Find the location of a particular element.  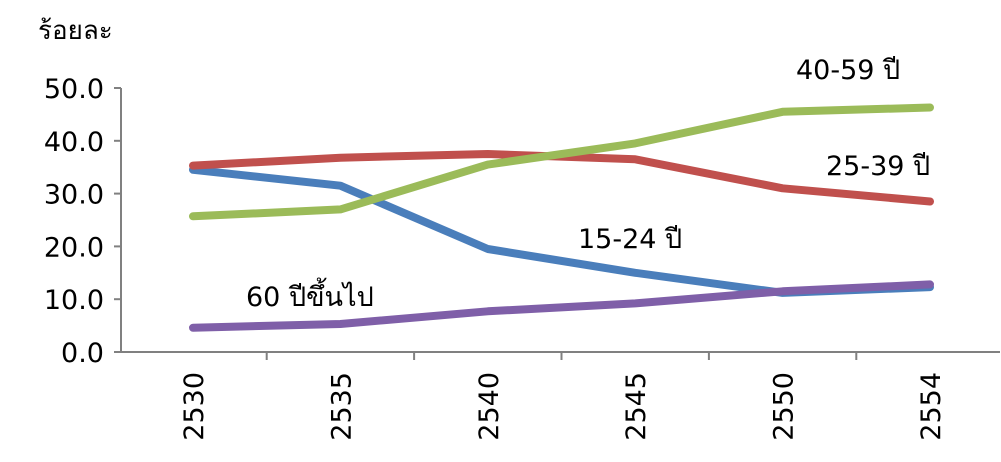

x-tick-label: 2535 is located at coordinates (341, 406).